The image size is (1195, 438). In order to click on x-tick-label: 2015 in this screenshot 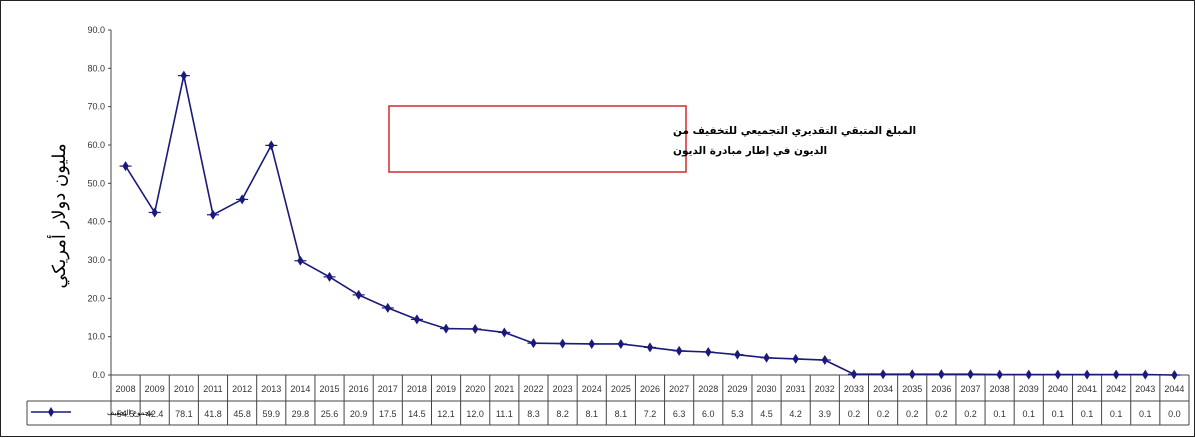, I will do `click(329, 389)`.